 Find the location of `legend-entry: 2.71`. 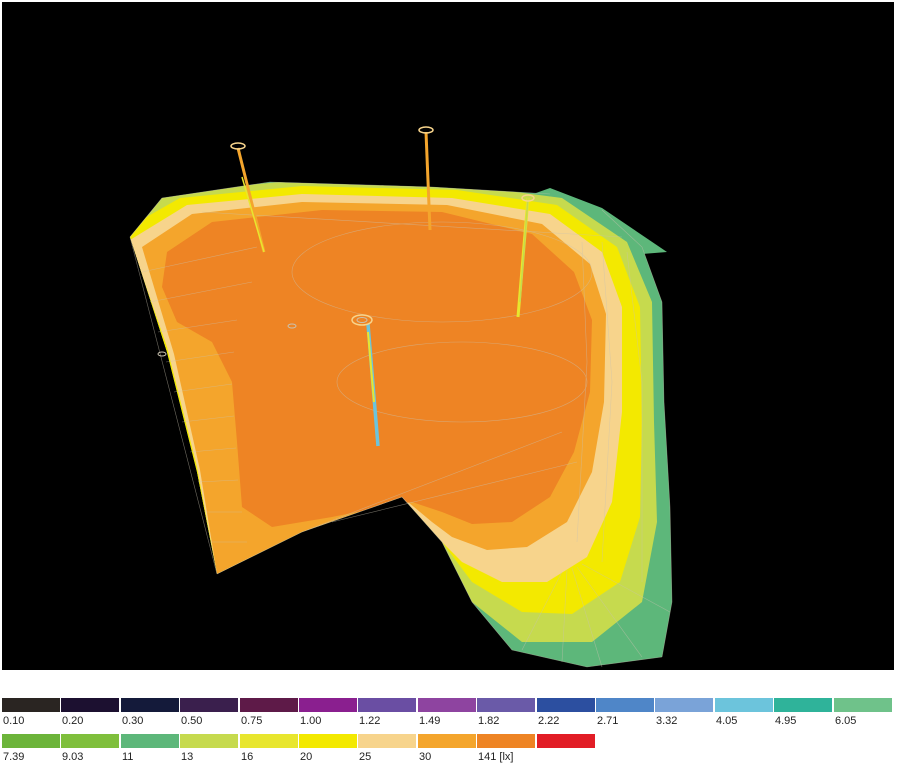

legend-entry: 2.71 is located at coordinates (625, 715).